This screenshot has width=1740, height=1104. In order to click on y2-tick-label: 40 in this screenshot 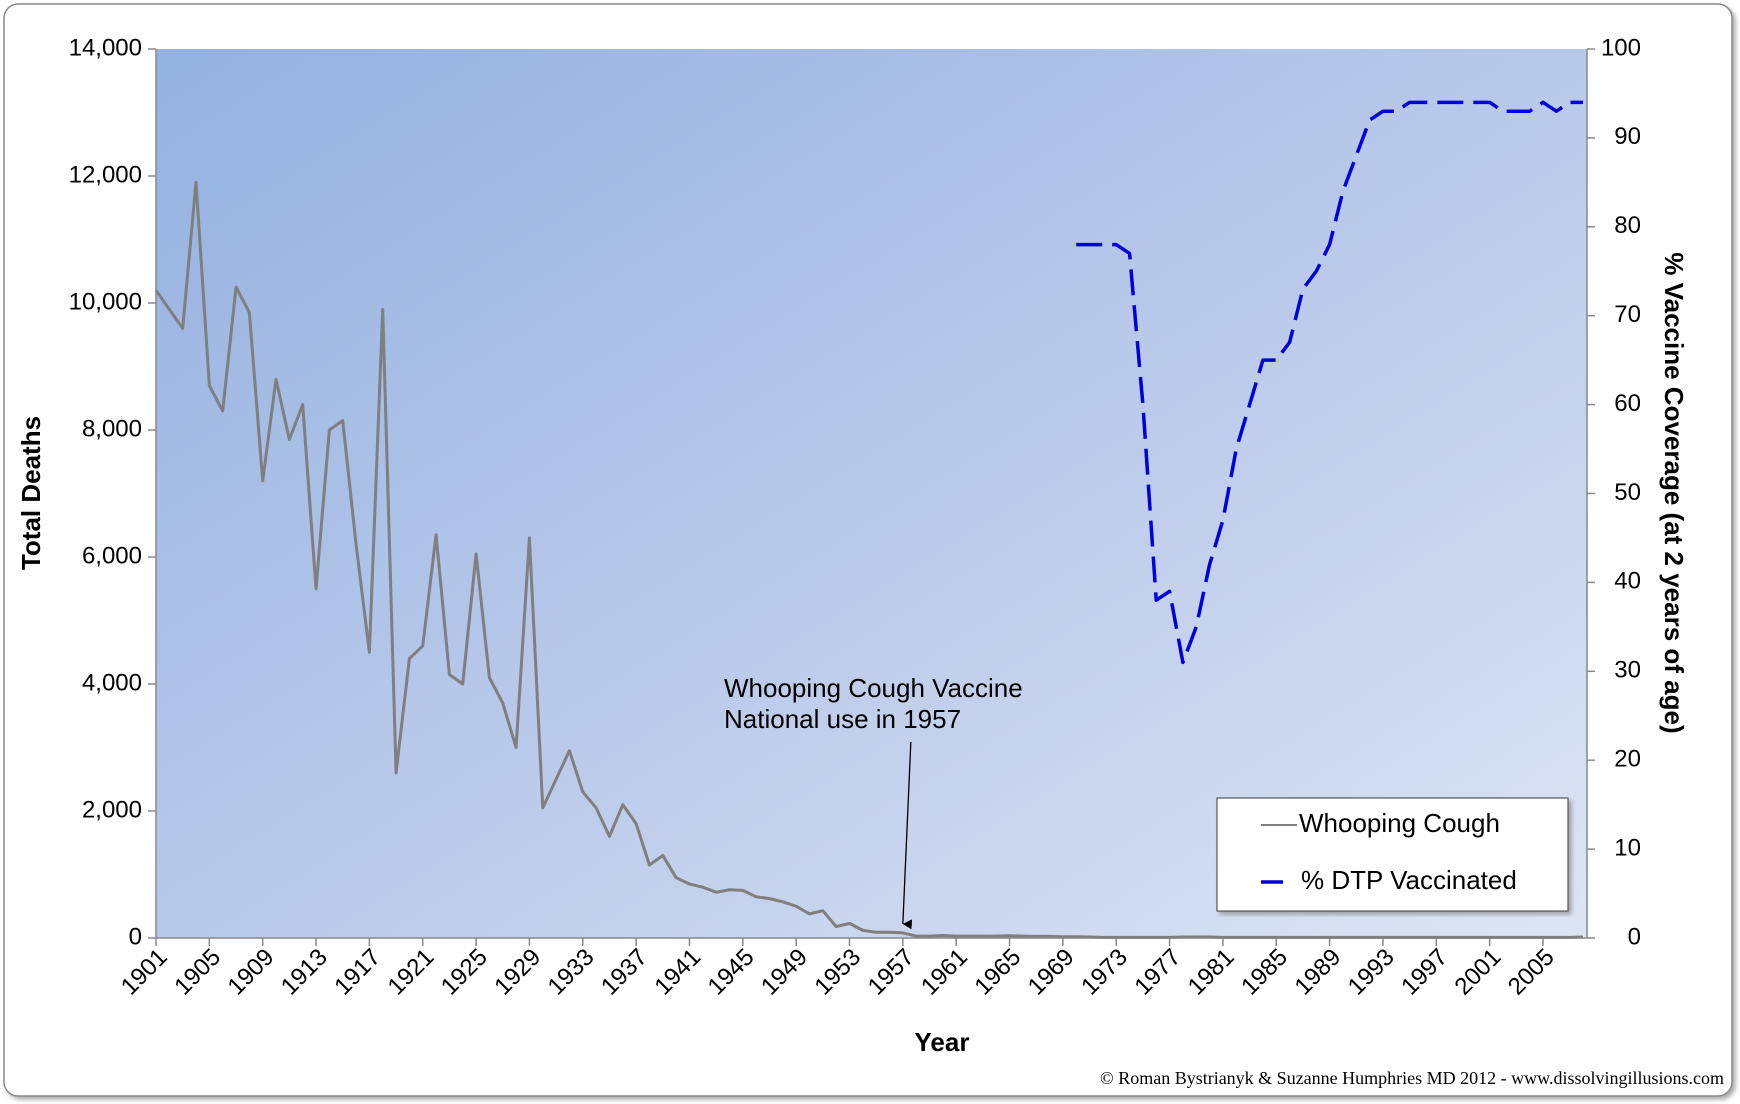, I will do `click(1627, 581)`.